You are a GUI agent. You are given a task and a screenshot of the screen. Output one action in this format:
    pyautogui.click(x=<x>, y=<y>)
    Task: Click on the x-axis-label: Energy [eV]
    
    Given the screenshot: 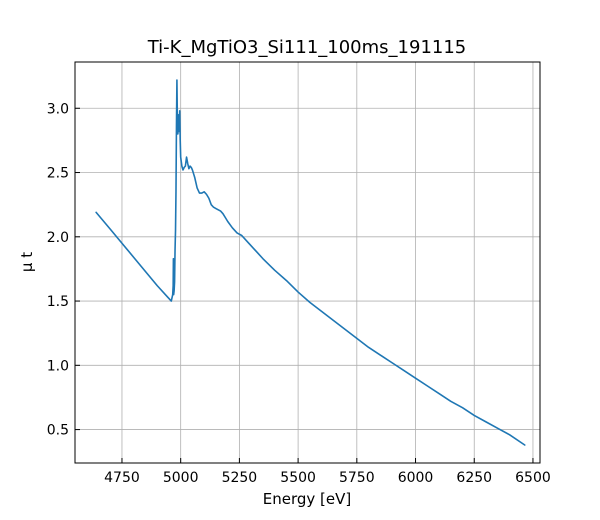 What is the action you would take?
    pyautogui.click(x=307, y=499)
    